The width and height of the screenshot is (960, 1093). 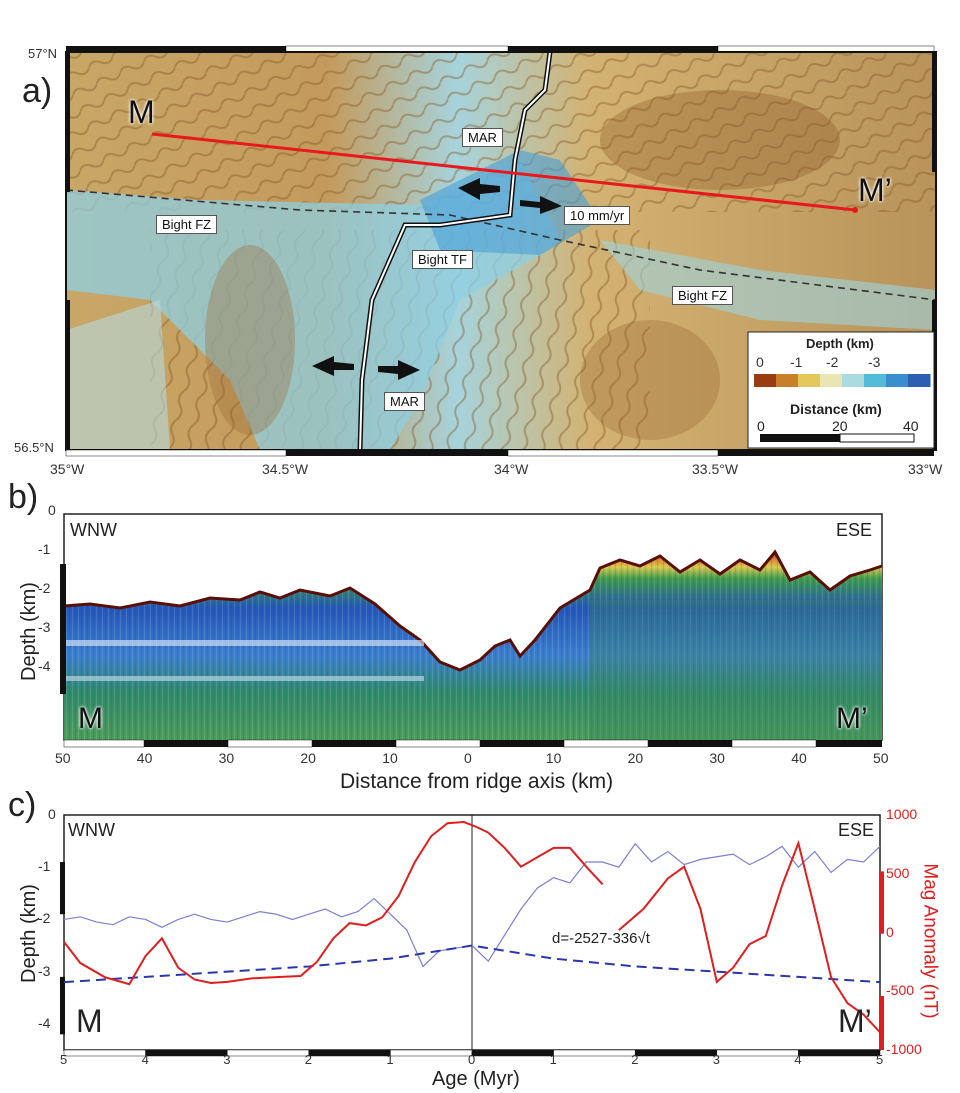 I want to click on chart-ytick: -4, so click(x=44, y=1022).